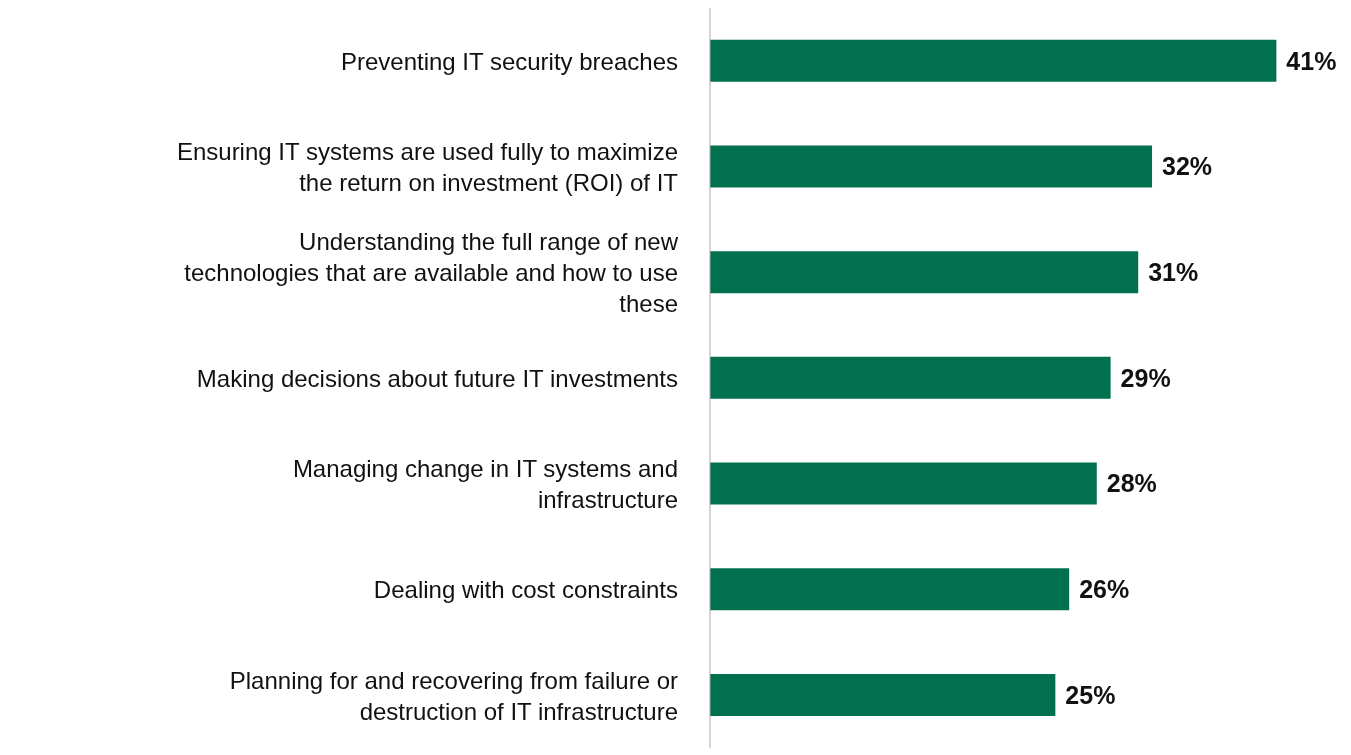 The height and width of the screenshot is (755, 1351). What do you see at coordinates (1173, 272) in the screenshot?
I see `data-label: 31%` at bounding box center [1173, 272].